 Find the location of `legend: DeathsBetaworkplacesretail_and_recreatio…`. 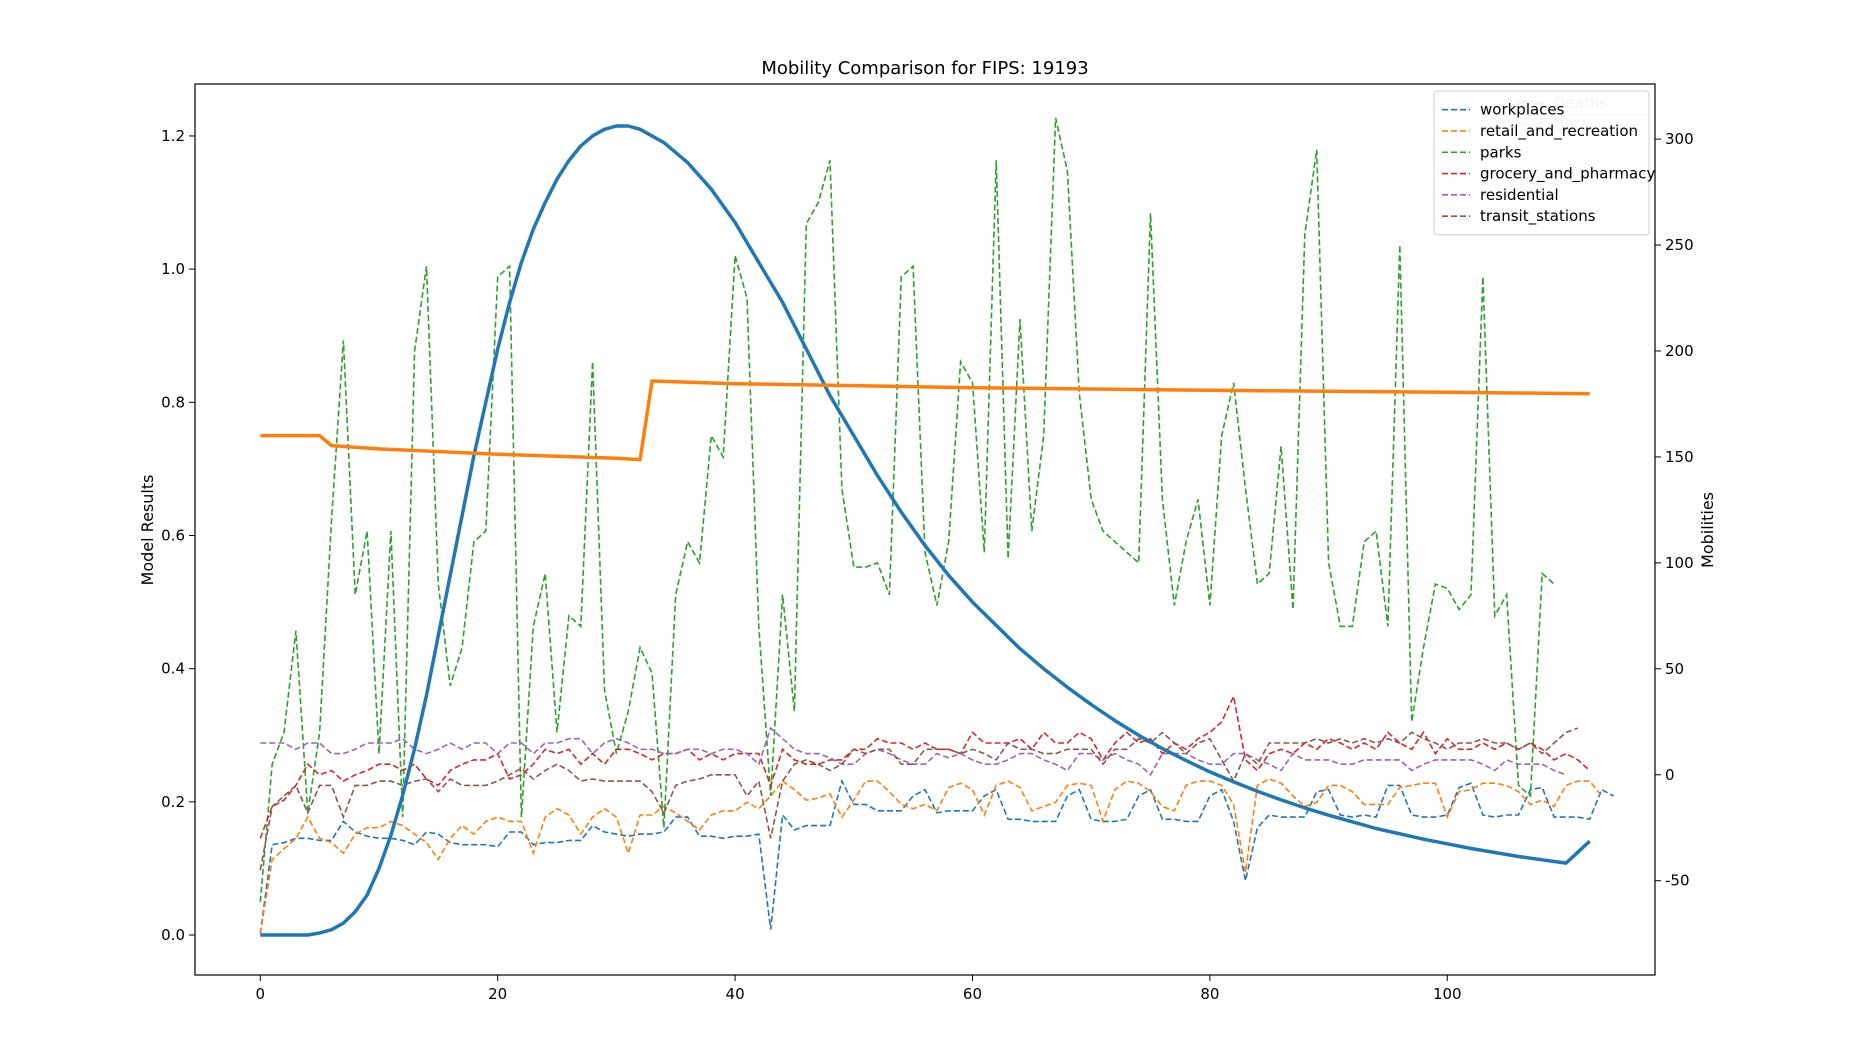

legend: DeathsBetaworkplacesretail_and_recreatio… is located at coordinates (1544, 163).